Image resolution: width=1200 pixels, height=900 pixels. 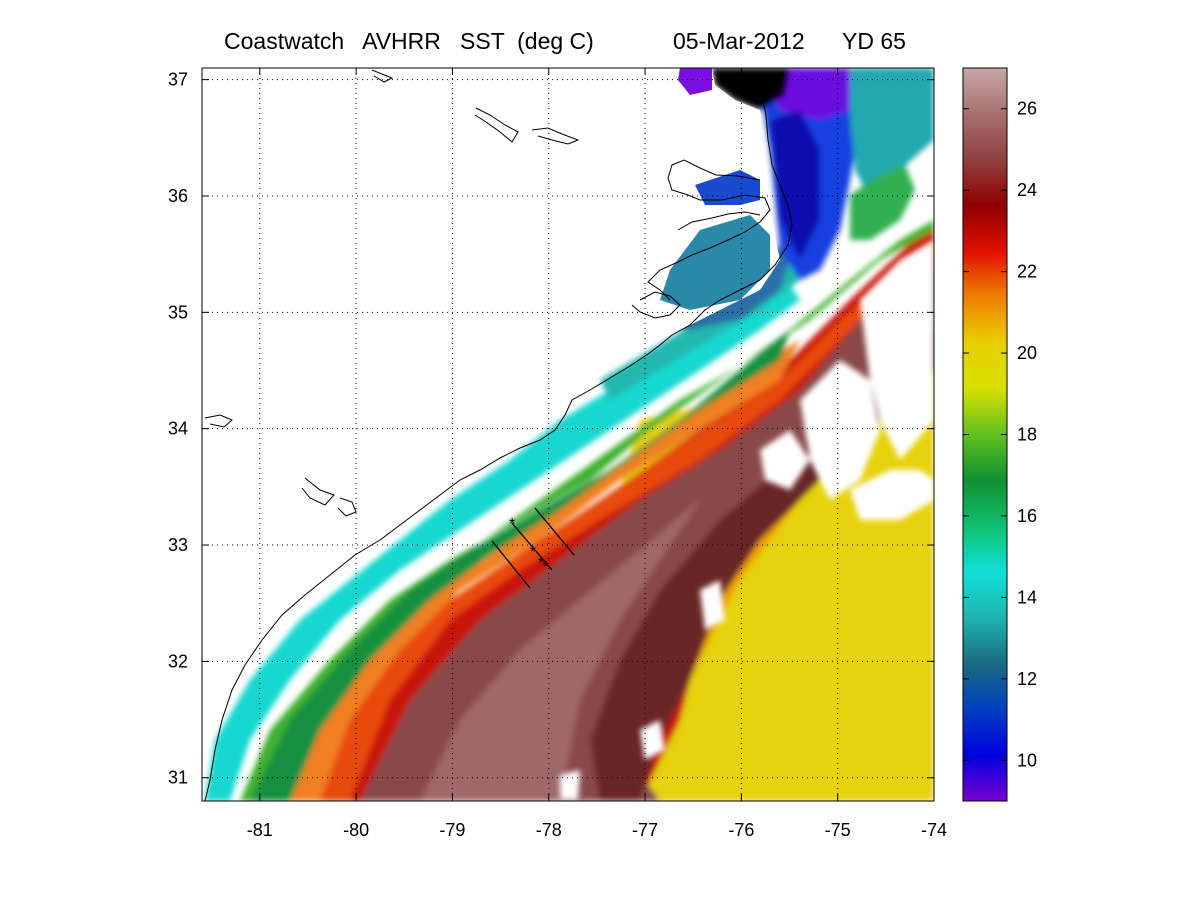 I want to click on station-markers: * * * *, so click(x=529, y=546).